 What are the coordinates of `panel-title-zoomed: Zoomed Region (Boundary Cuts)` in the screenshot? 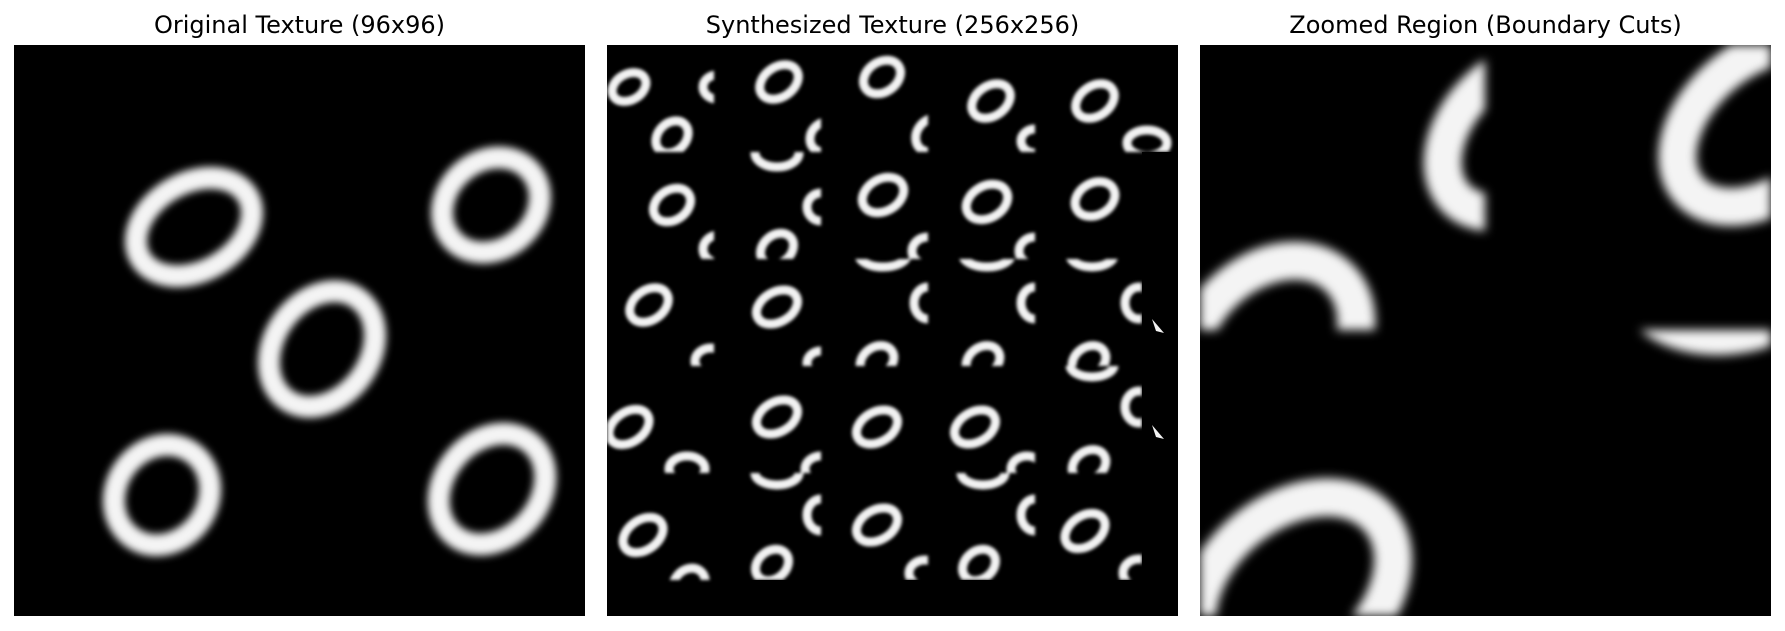 It's located at (1485, 25).